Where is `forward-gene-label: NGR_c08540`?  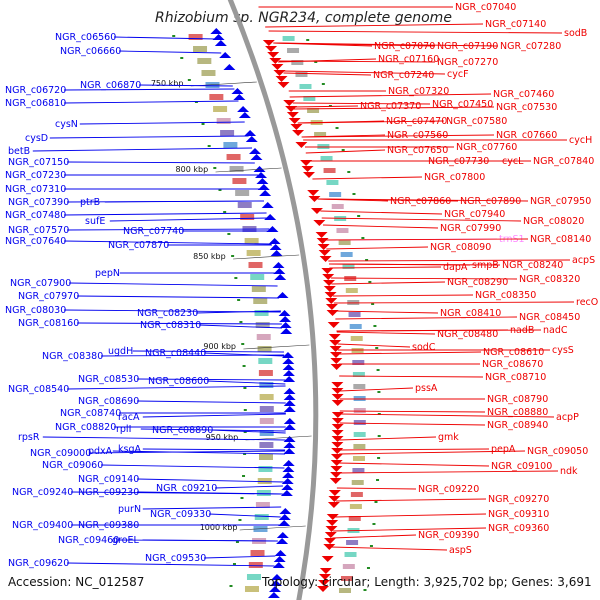
forward-gene-label: NGR_c08540 is located at coordinates (38, 389).